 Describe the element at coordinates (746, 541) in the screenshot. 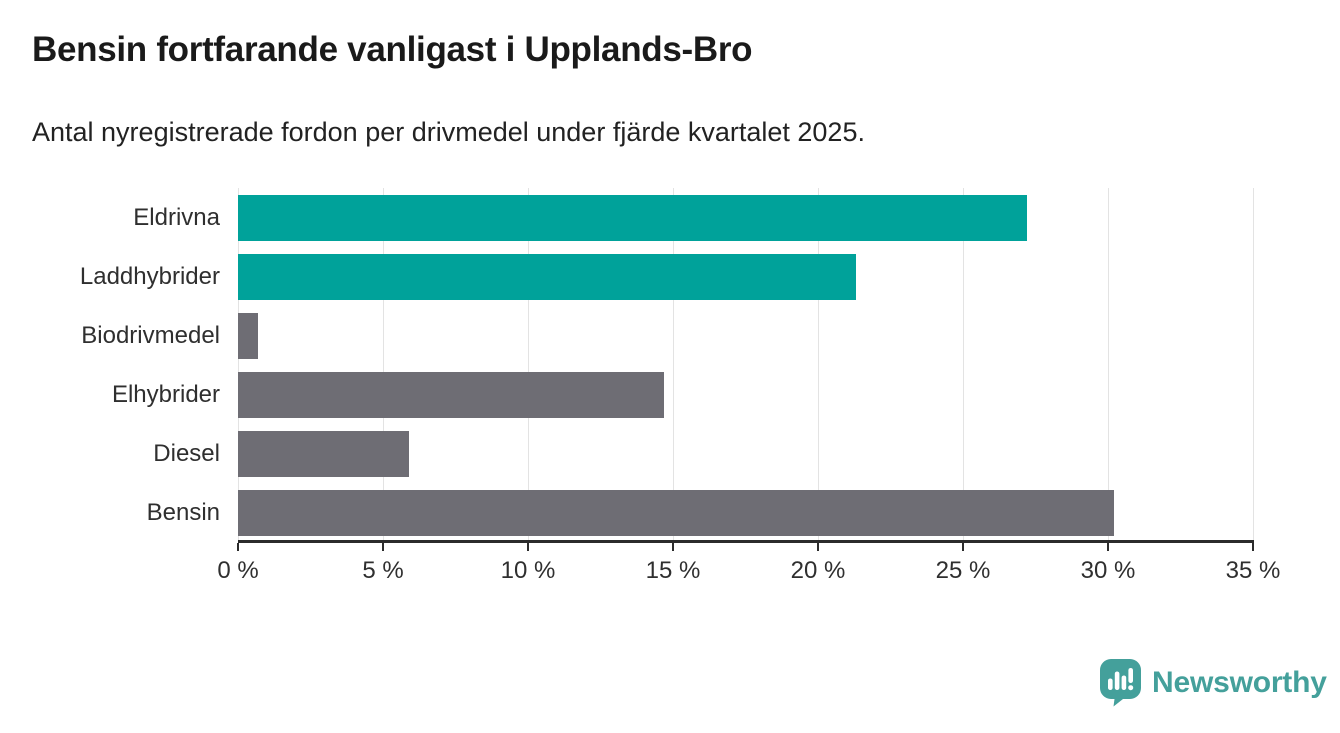

I see `x-axis-line` at that location.